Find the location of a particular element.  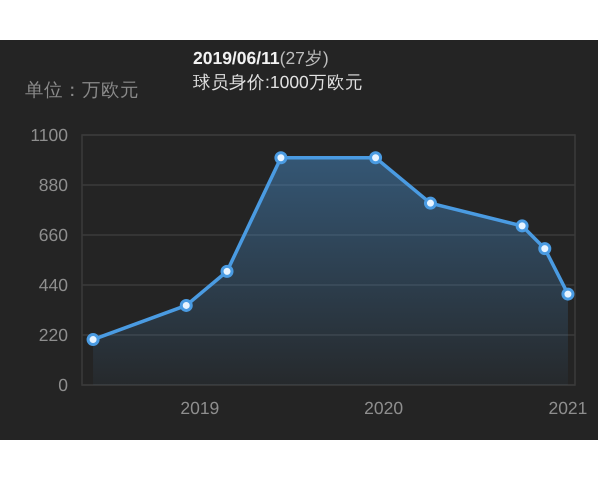

y-tick-label: 660 is located at coordinates (53, 235).